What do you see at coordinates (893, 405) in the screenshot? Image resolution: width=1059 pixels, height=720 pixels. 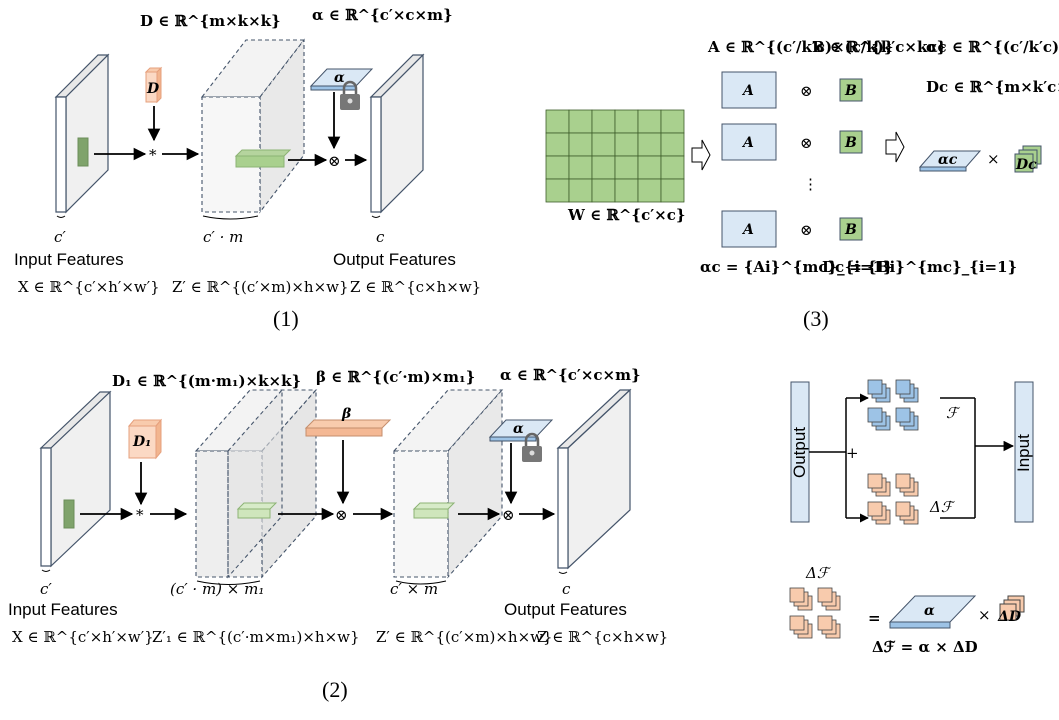 I see `F-kernel-stack` at bounding box center [893, 405].